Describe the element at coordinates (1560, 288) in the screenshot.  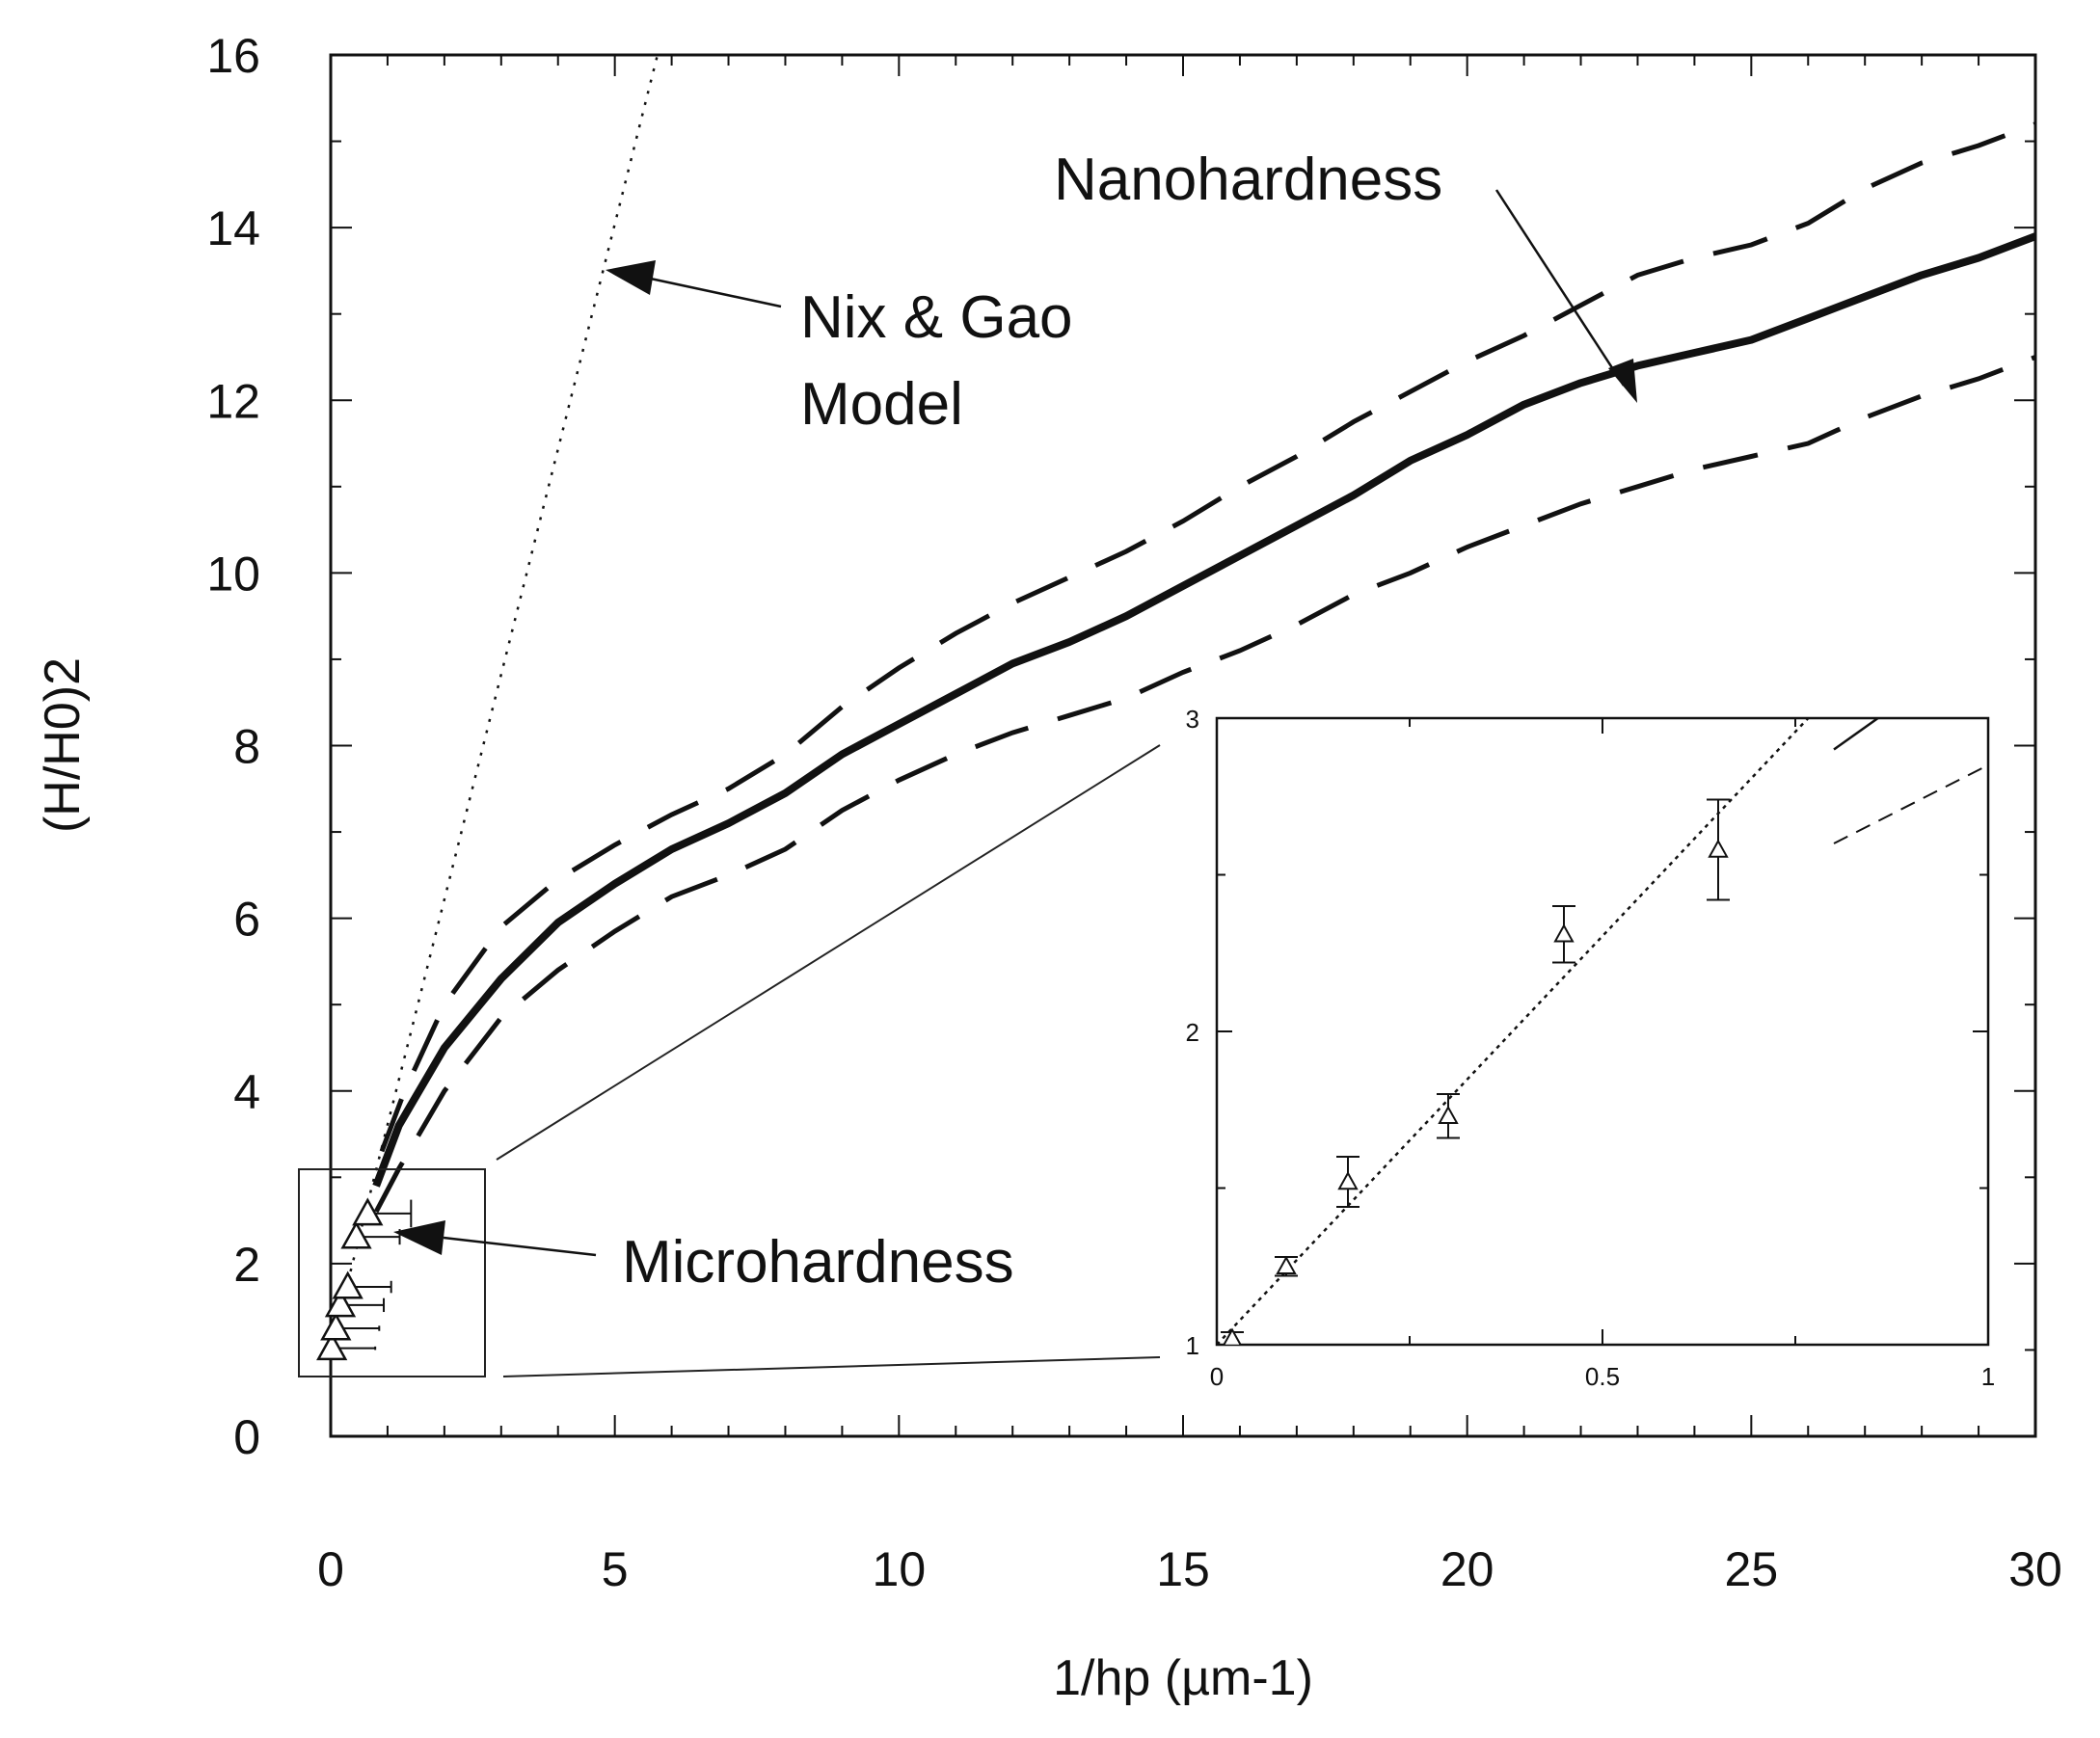
I see `nanohardness-arrow` at that location.